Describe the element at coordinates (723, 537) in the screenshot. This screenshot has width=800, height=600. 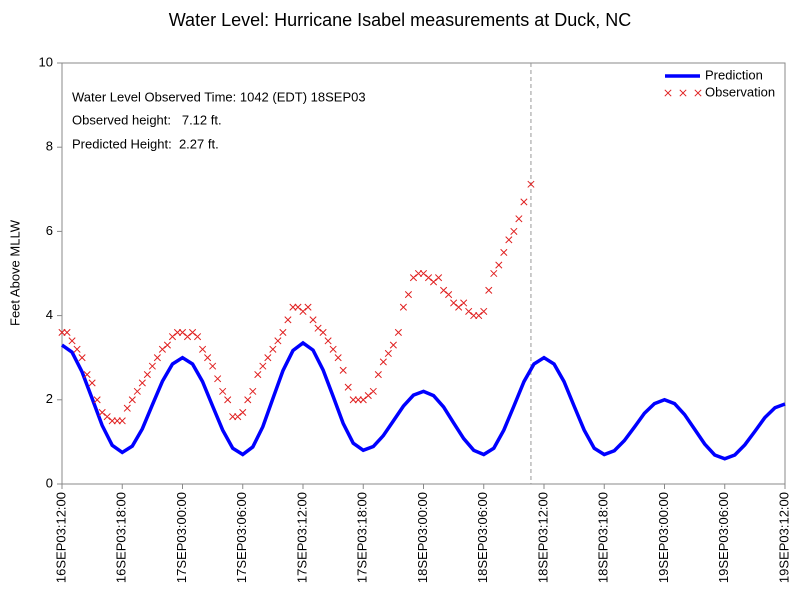
I see `x-tick-label: 19SEP03:06:00` at that location.